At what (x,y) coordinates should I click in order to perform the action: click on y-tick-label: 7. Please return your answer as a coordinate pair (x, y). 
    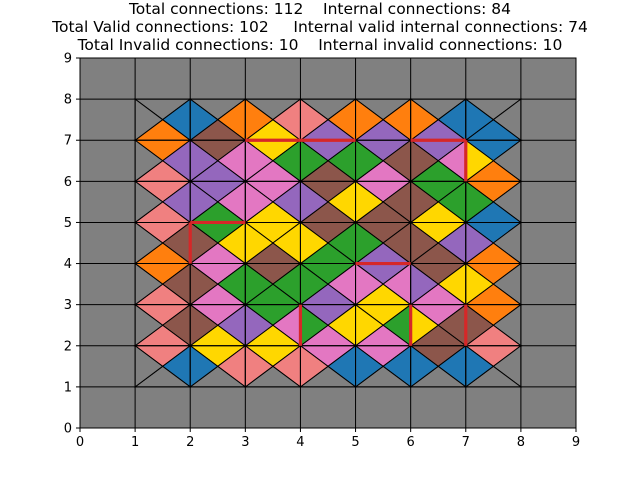
    Looking at the image, I should click on (68, 141).